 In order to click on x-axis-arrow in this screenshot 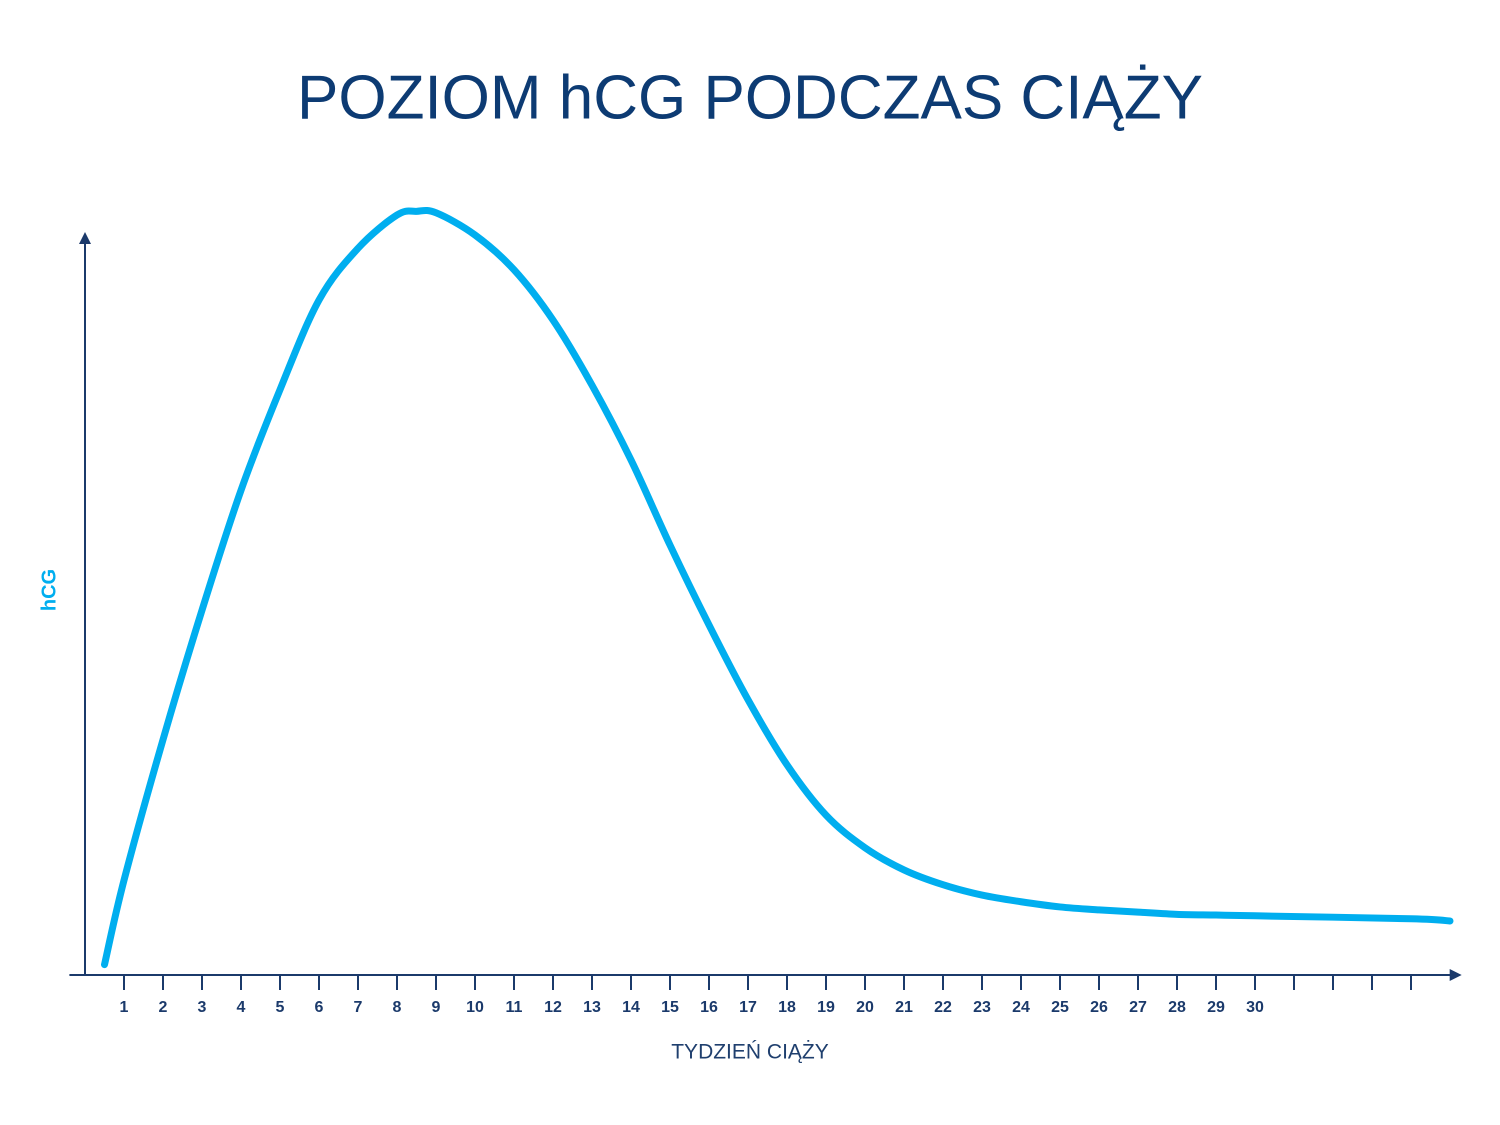, I will do `click(1455, 975)`.